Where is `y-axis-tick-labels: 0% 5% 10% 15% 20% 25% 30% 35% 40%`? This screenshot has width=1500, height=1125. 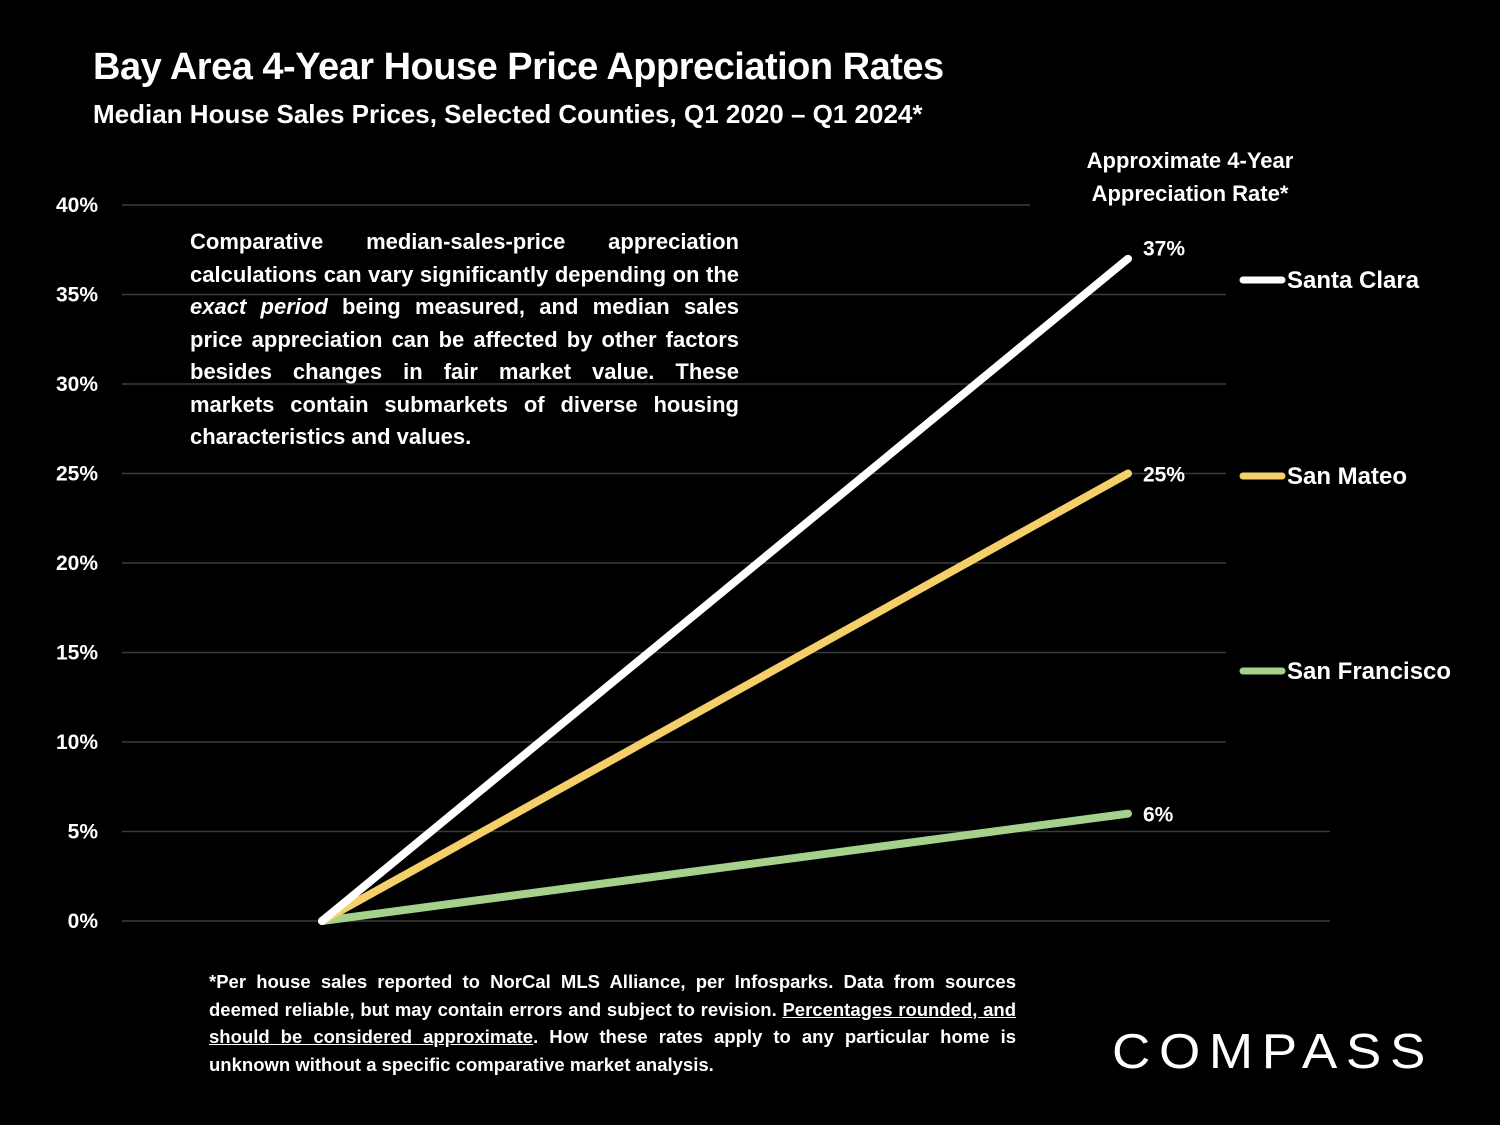 y-axis-tick-labels: 0% 5% 10% 15% 20% 25% 30% 35% 40% is located at coordinates (77, 563).